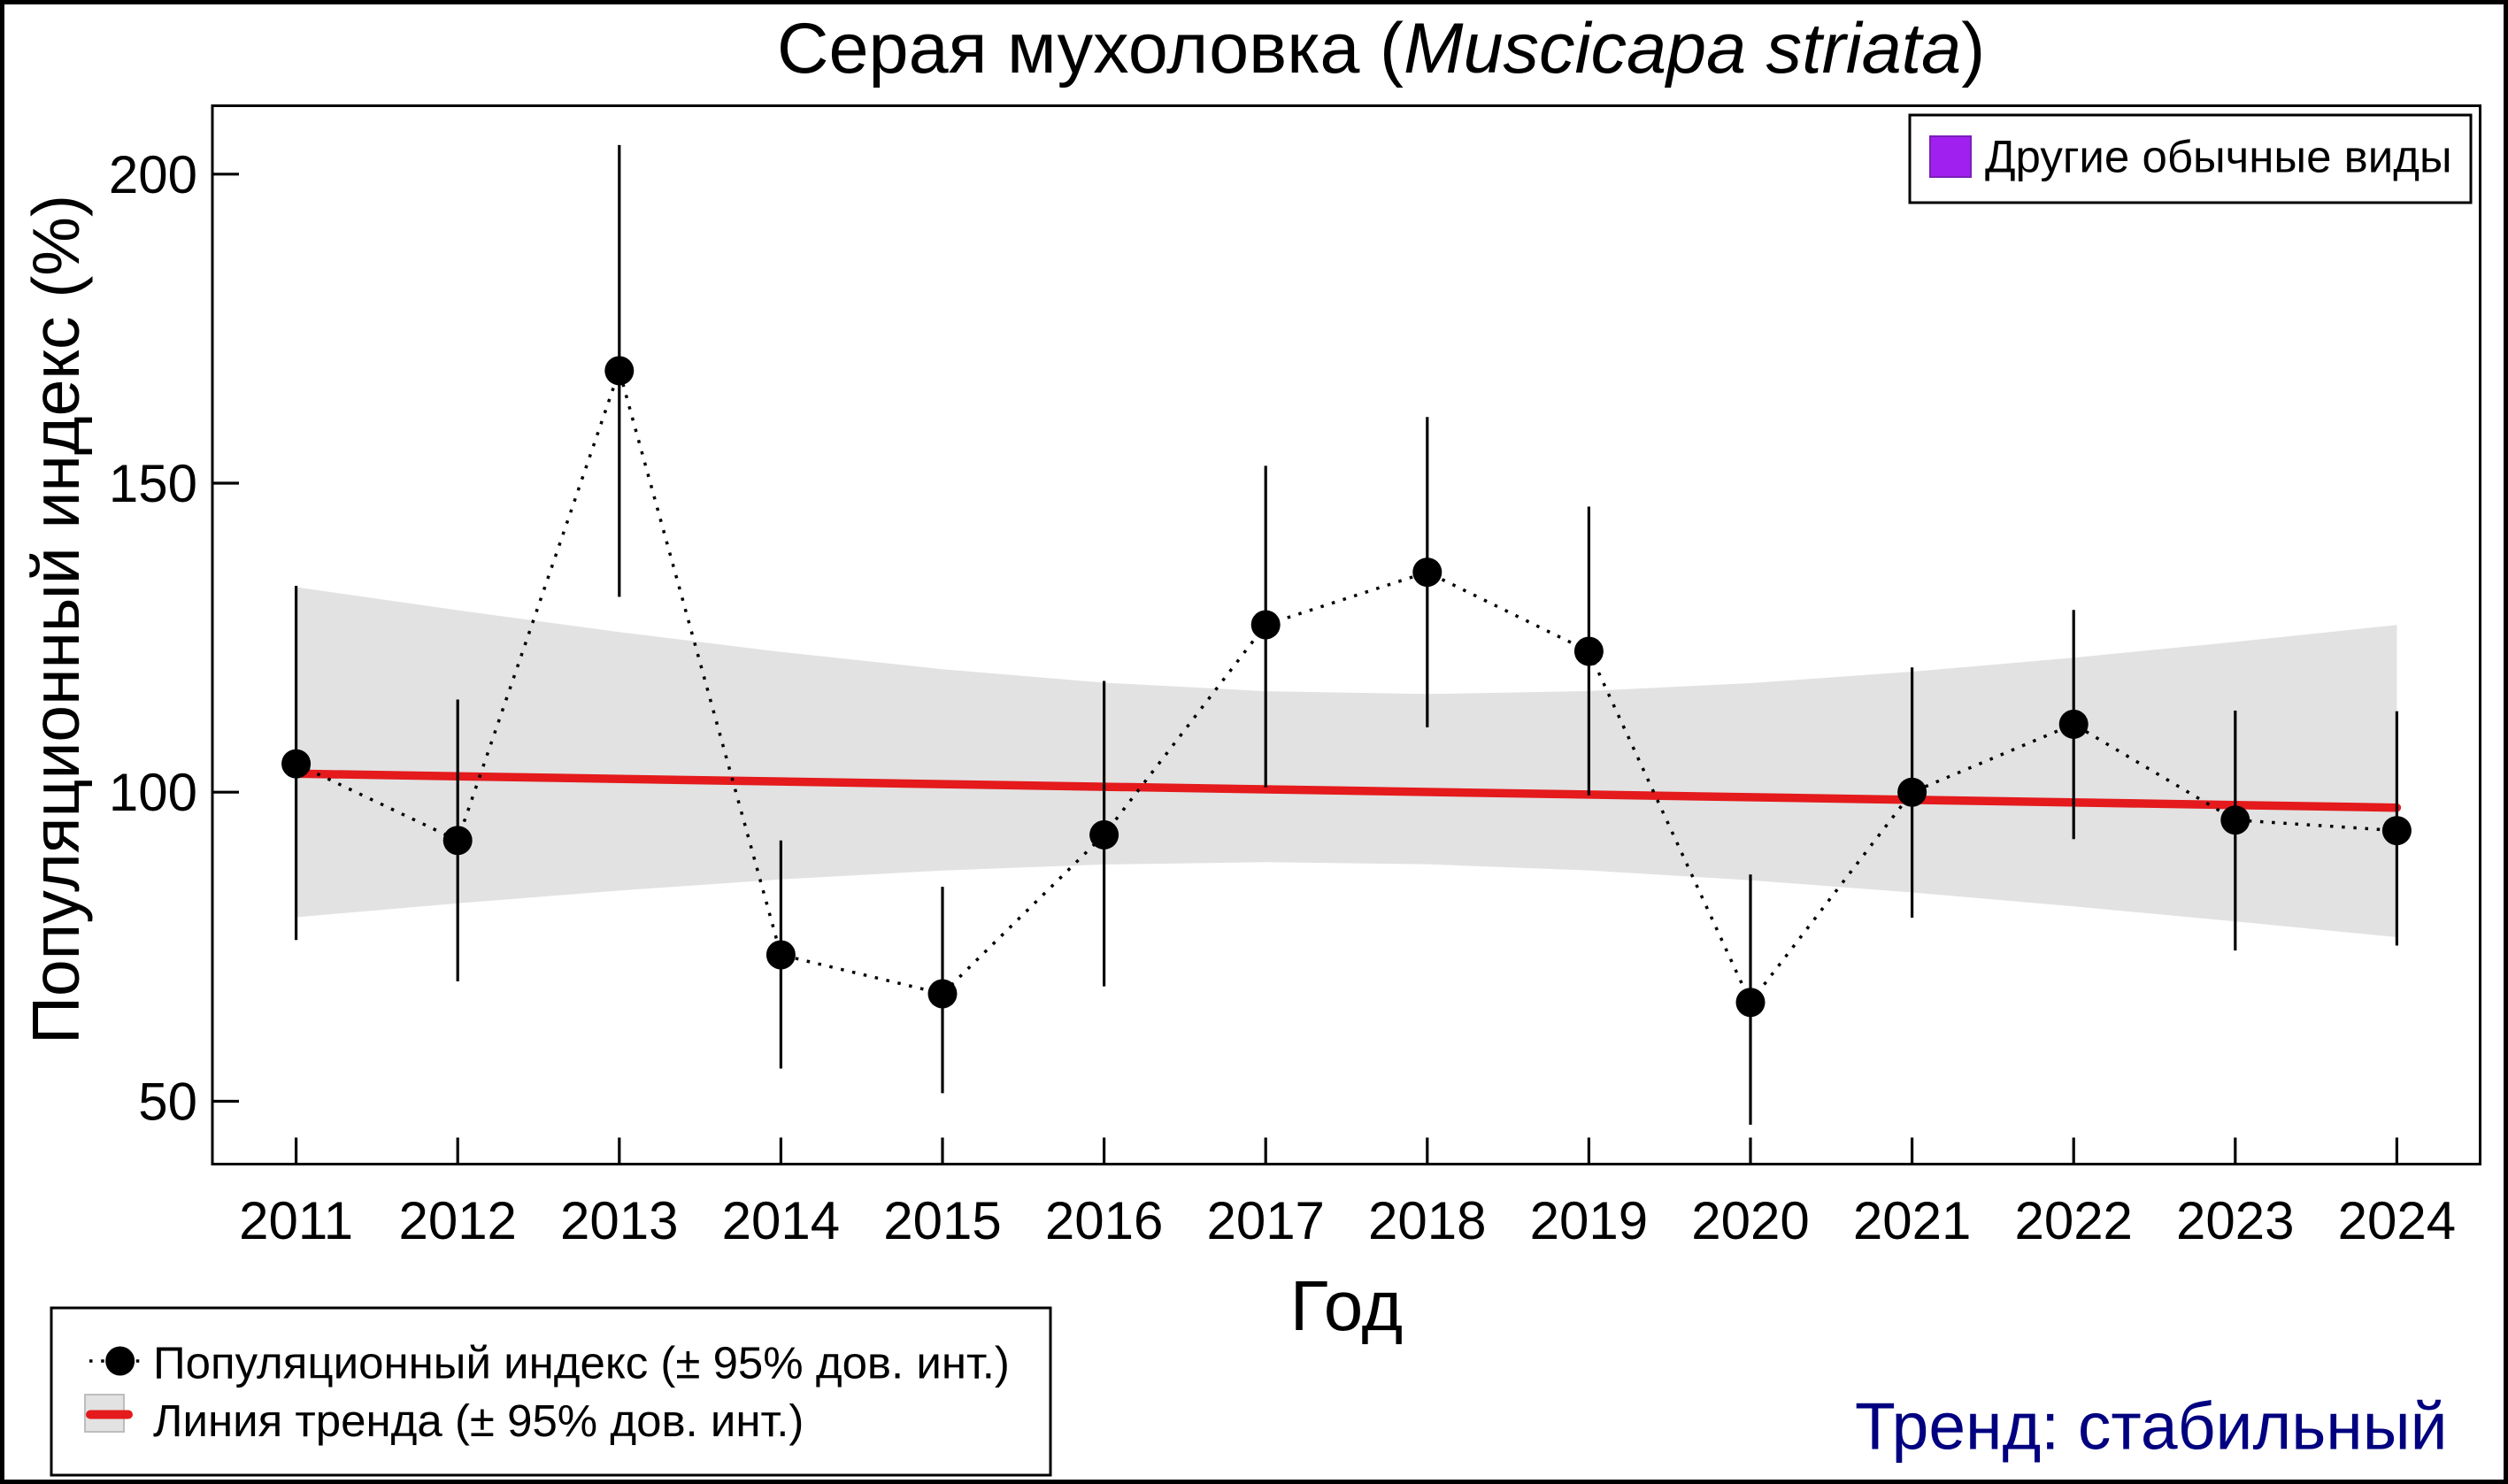 The image size is (2508, 1484). I want to click on svg-text: 2022, so click(2073, 1220).